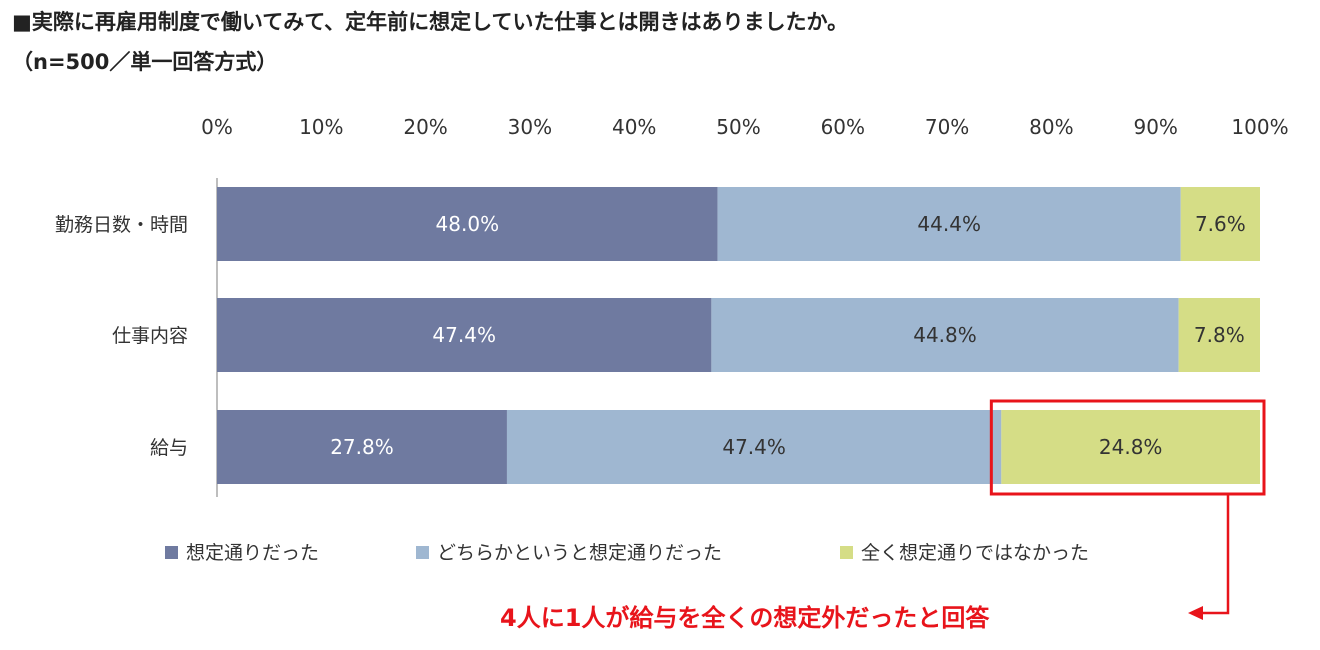  Describe the element at coordinates (843, 127) in the screenshot. I see `x-tick-label: 60%` at that location.